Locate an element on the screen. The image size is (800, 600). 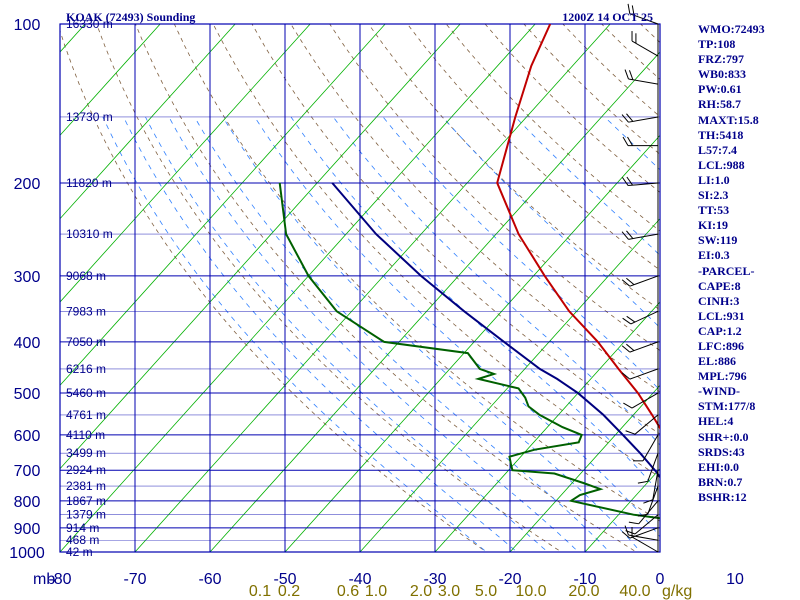
isotherm--120 is located at coordinates (148, 122).